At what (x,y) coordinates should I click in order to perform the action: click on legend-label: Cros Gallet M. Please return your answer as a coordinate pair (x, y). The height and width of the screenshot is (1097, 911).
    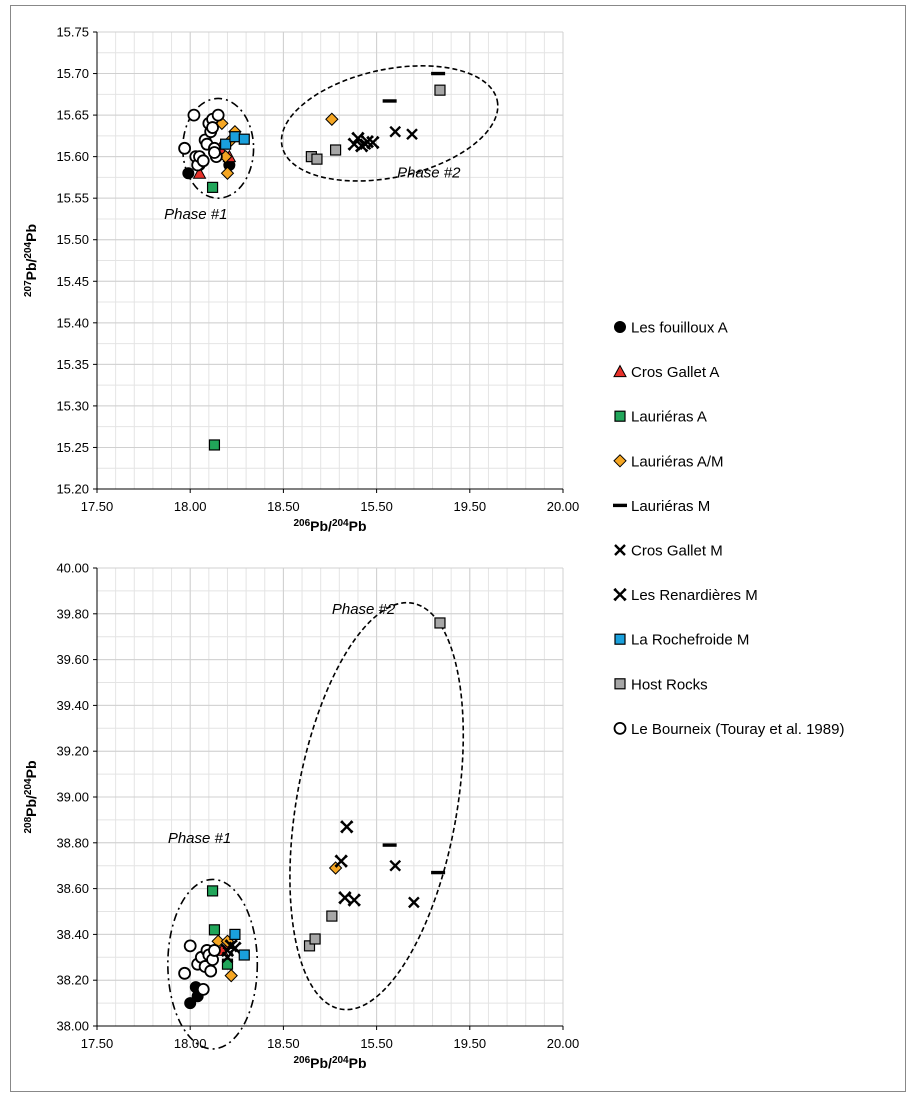
    Looking at the image, I should click on (677, 551).